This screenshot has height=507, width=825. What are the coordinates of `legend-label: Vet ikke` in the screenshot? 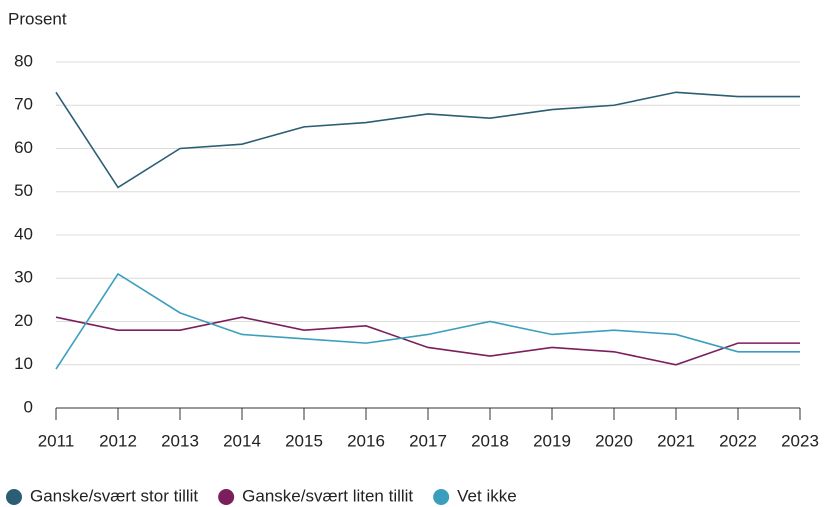 It's located at (487, 495).